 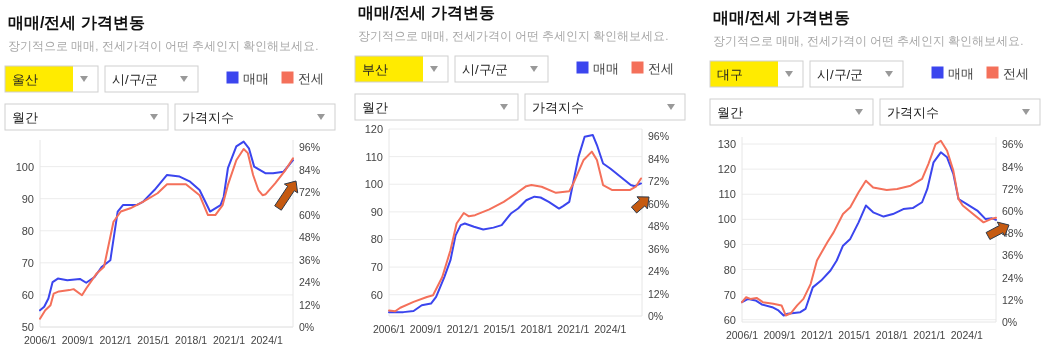 I want to click on text: 울산, so click(x=25, y=79).